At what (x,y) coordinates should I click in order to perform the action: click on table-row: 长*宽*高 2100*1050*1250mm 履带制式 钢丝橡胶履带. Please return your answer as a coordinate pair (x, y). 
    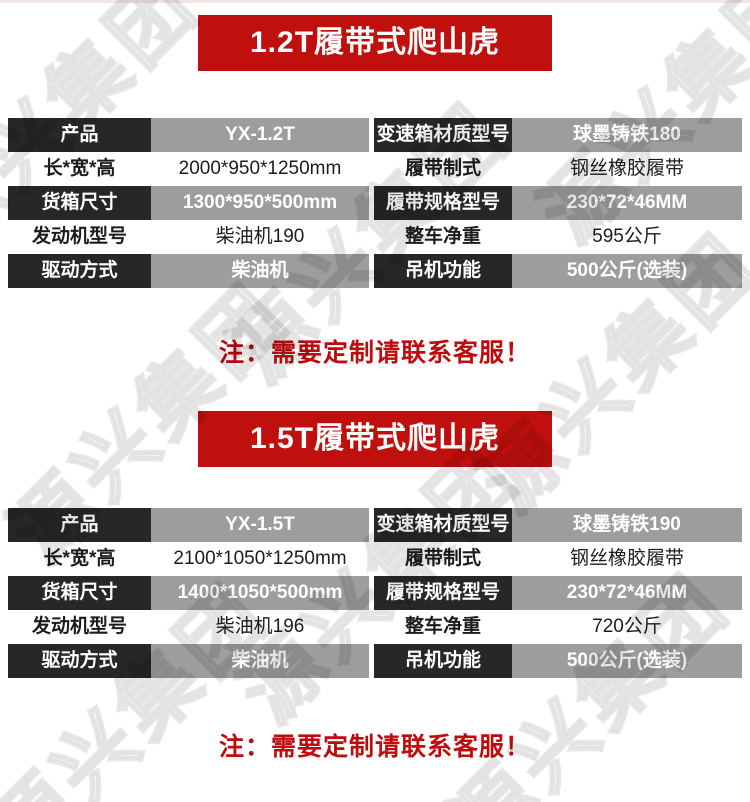
    Looking at the image, I should click on (375, 559).